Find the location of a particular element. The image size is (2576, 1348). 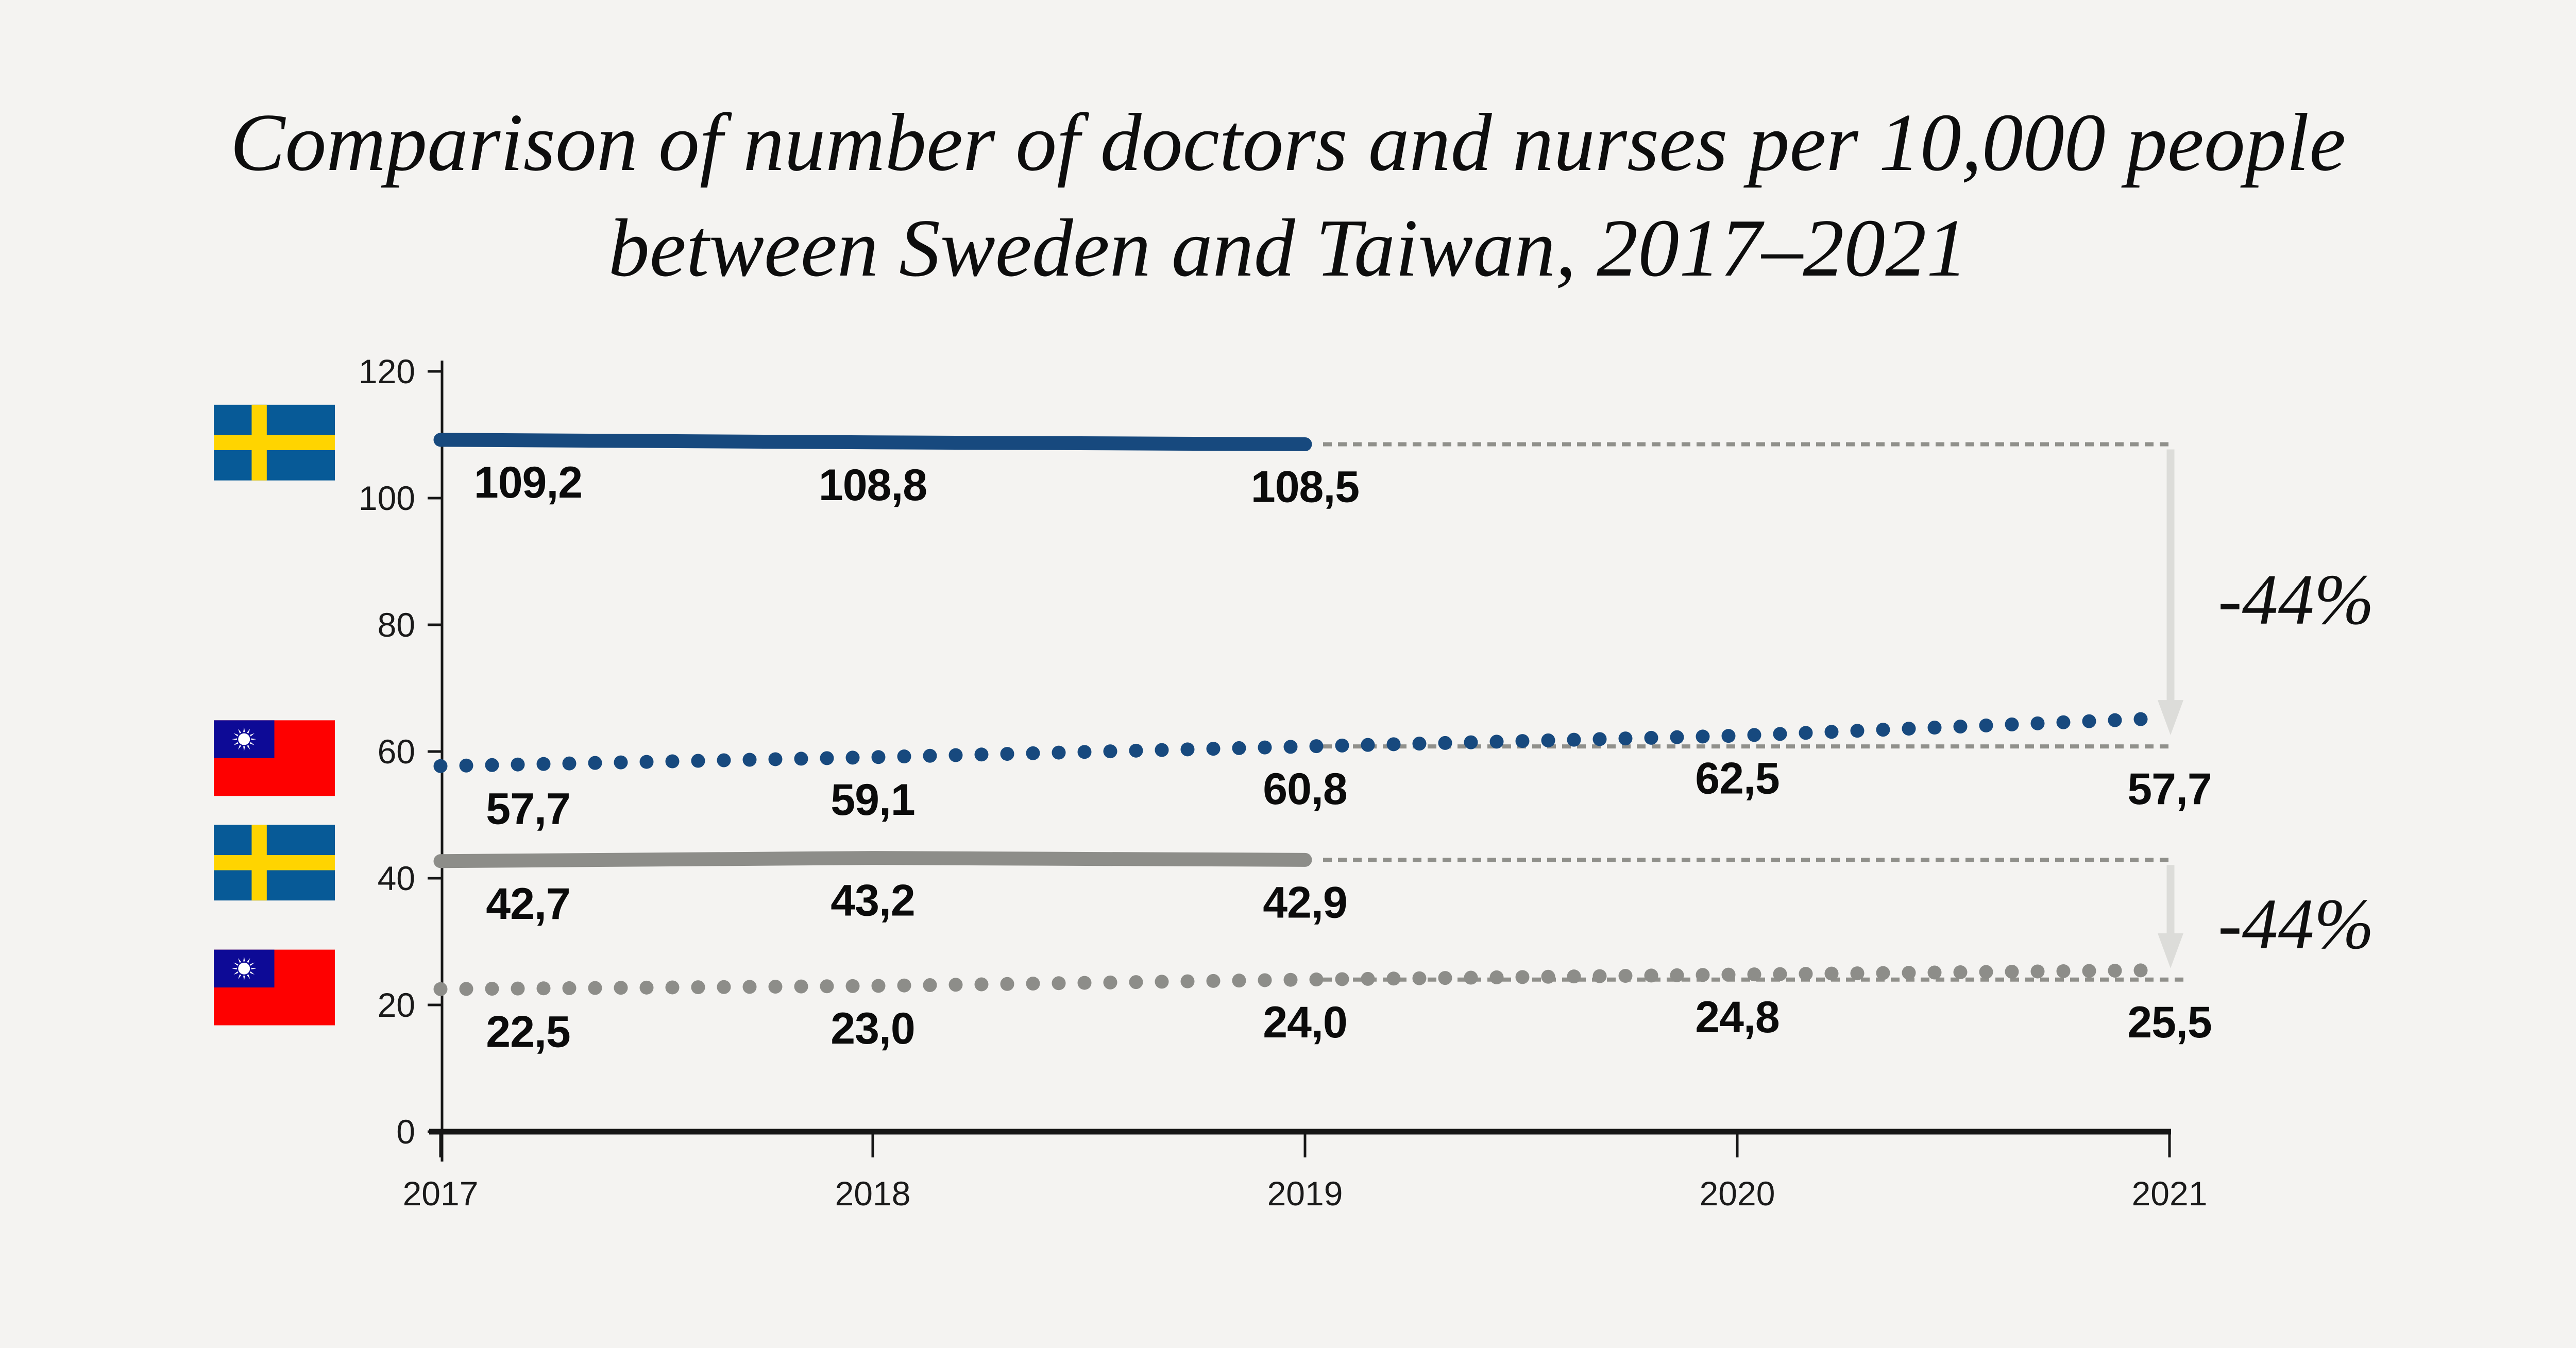

decrease-annotations: -44% -44% is located at coordinates (2266, 708).